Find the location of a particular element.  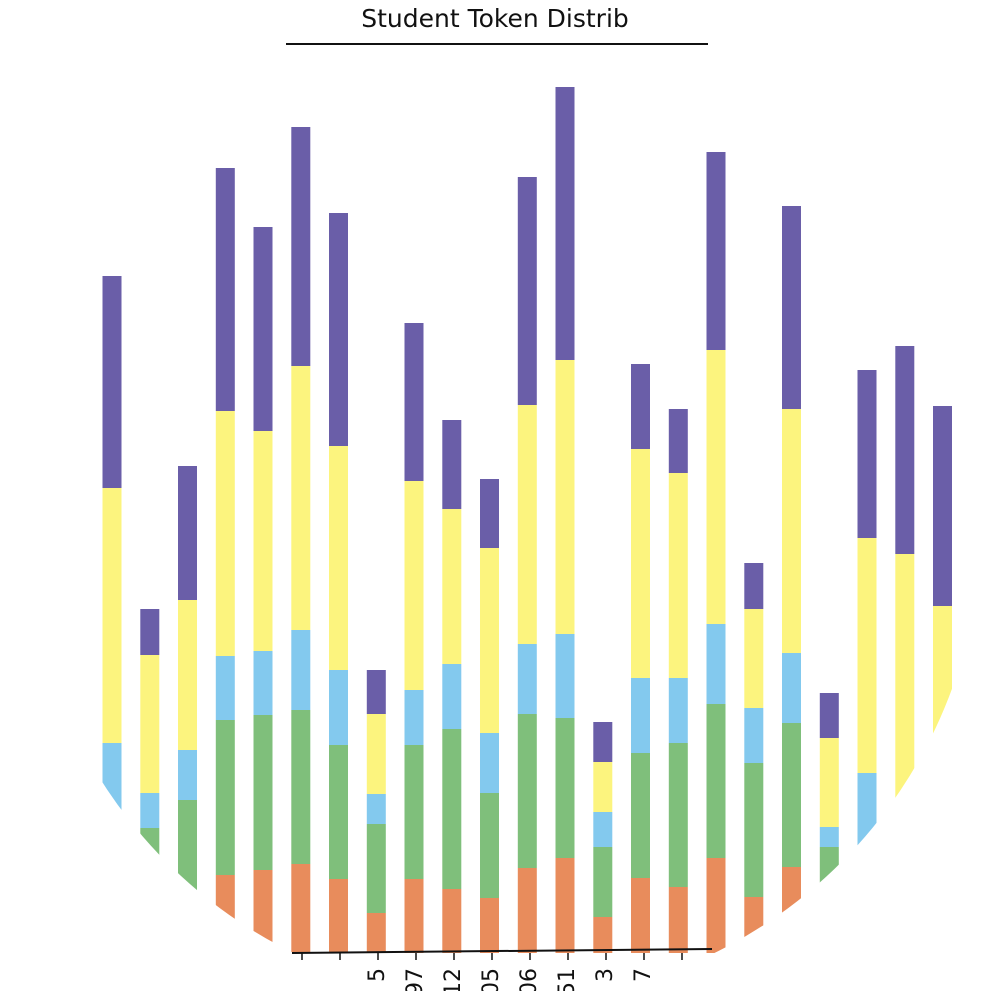

chart-title: Student Token Distrib is located at coordinates (495, 18).